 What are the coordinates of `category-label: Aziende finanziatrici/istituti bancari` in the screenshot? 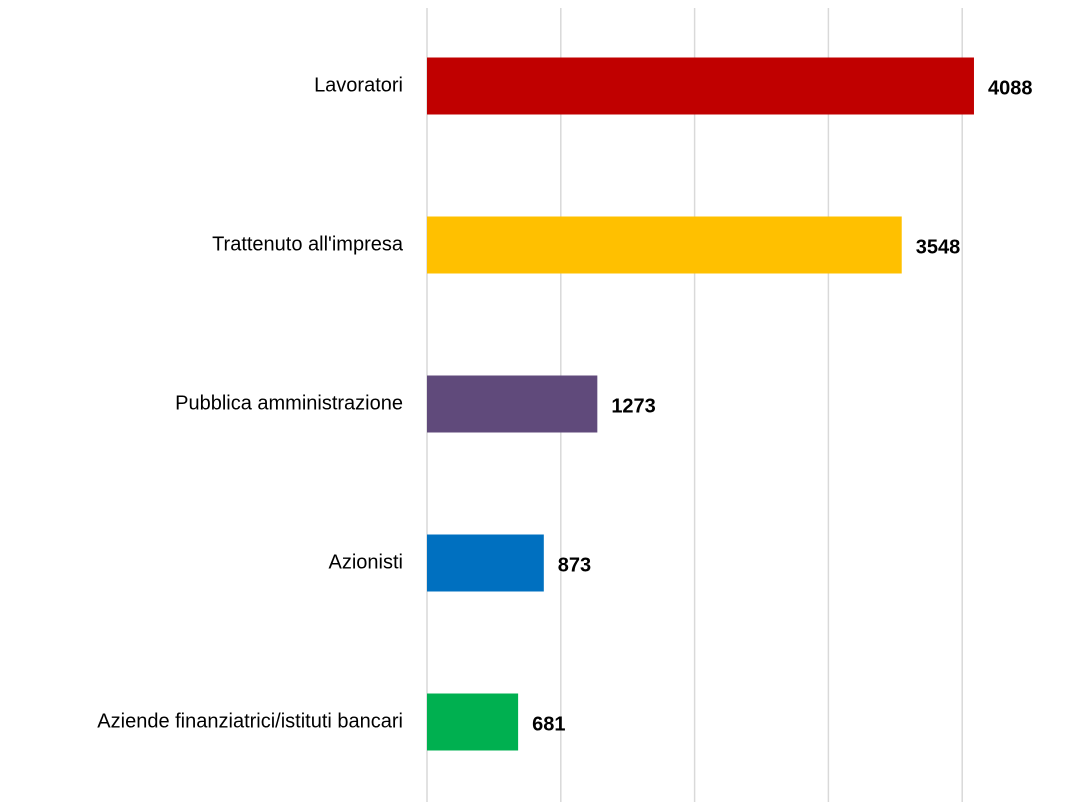 It's located at (250, 721).